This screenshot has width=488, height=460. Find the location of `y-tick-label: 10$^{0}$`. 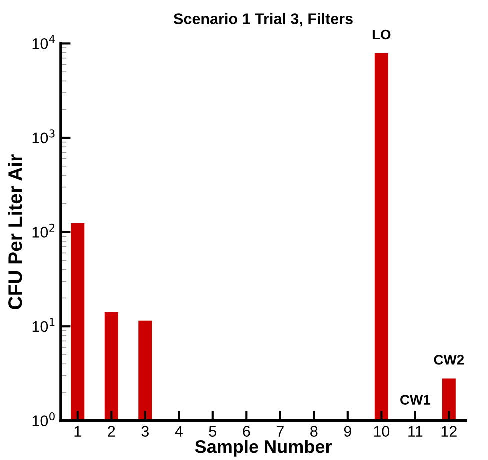

y-tick-label: 10$^{0}$ is located at coordinates (43, 419).